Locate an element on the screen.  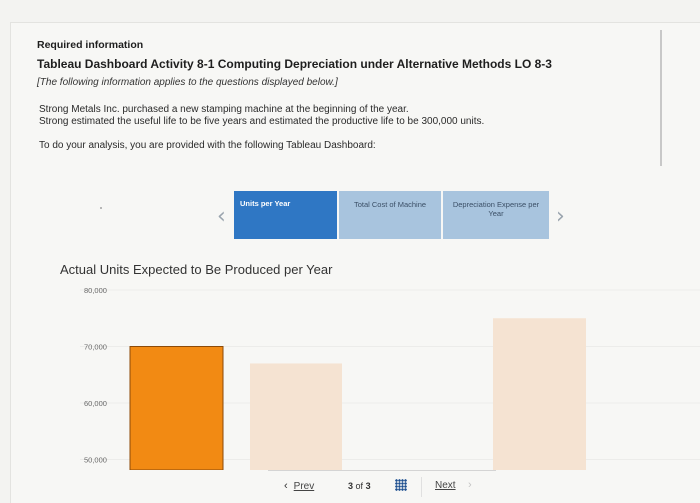
grid-icon is located at coordinates (401, 485).